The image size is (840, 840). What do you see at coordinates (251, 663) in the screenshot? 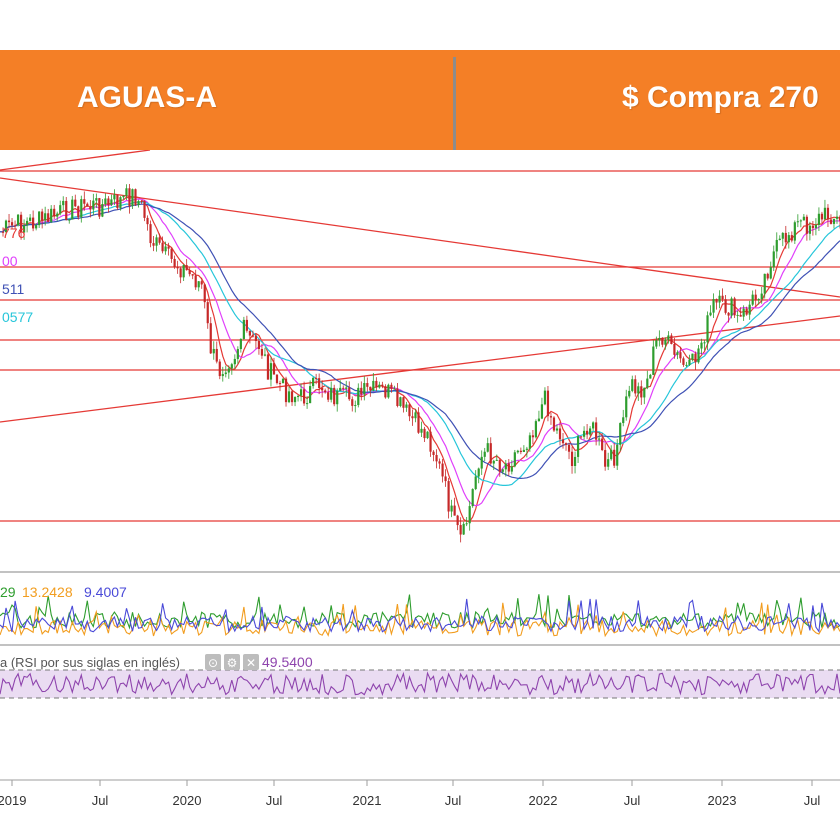
I see `close-icon-glyph: ✕` at bounding box center [251, 663].